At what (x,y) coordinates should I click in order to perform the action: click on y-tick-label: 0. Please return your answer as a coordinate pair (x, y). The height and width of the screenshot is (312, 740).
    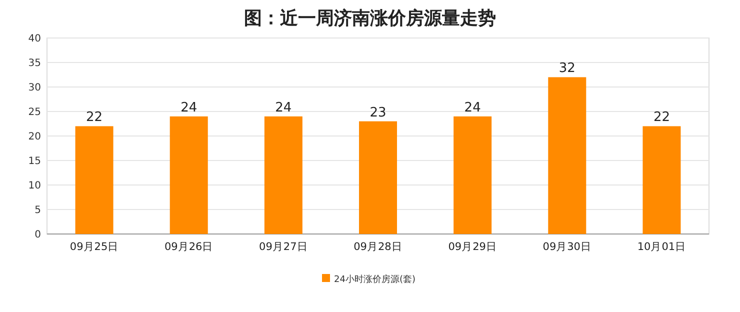
    Looking at the image, I should click on (37, 235).